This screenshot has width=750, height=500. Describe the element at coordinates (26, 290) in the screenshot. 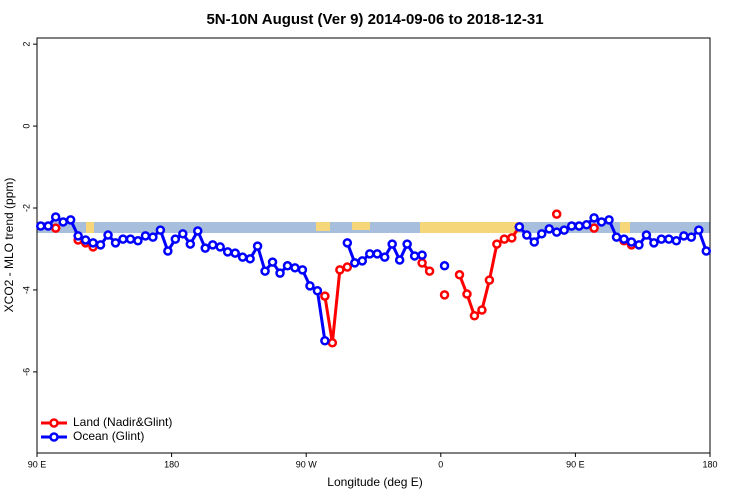

I see `y-tick-label: -4` at that location.